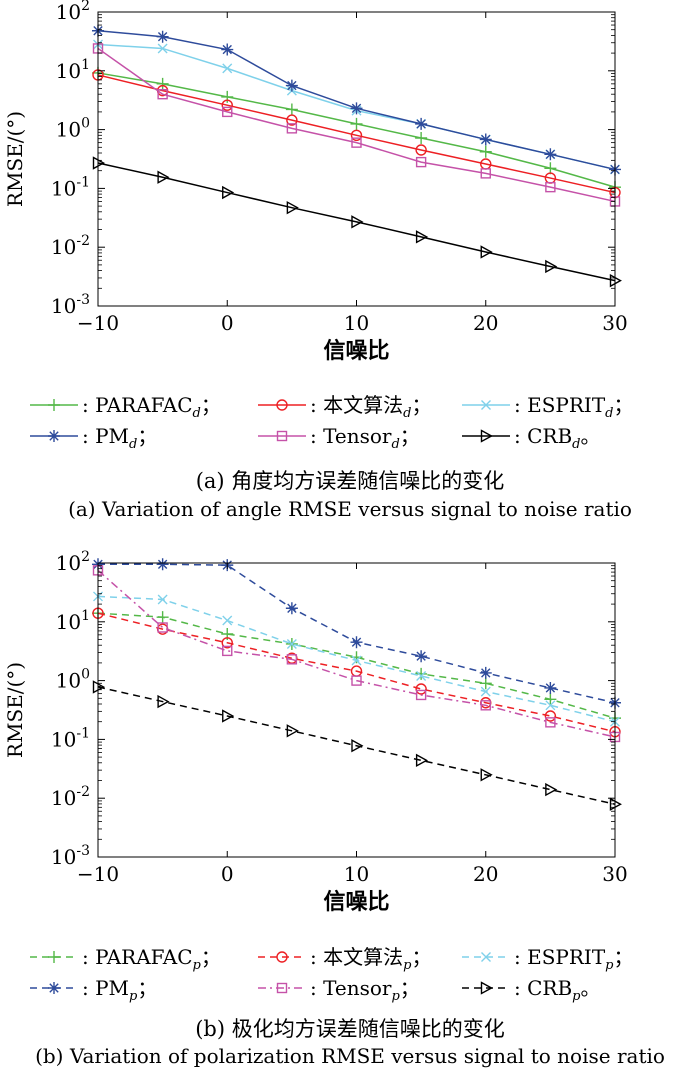  Describe the element at coordinates (573, 959) in the screenshot. I see `legend-label: : ESPRITp；` at that location.